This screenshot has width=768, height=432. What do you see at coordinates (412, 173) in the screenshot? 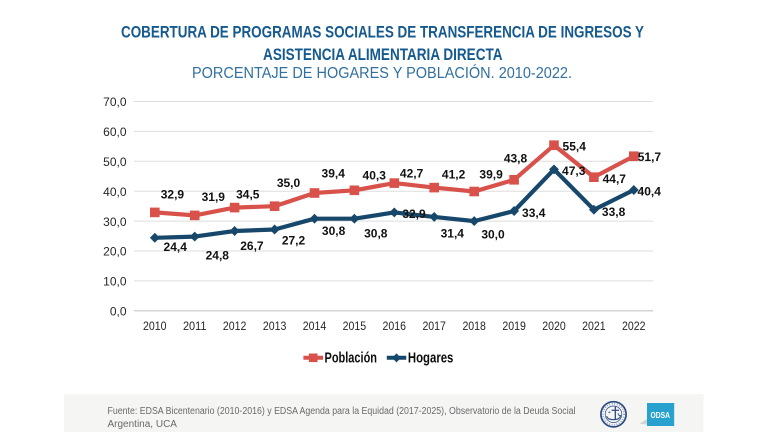
I see `svg-text: 42,7` at bounding box center [412, 173].